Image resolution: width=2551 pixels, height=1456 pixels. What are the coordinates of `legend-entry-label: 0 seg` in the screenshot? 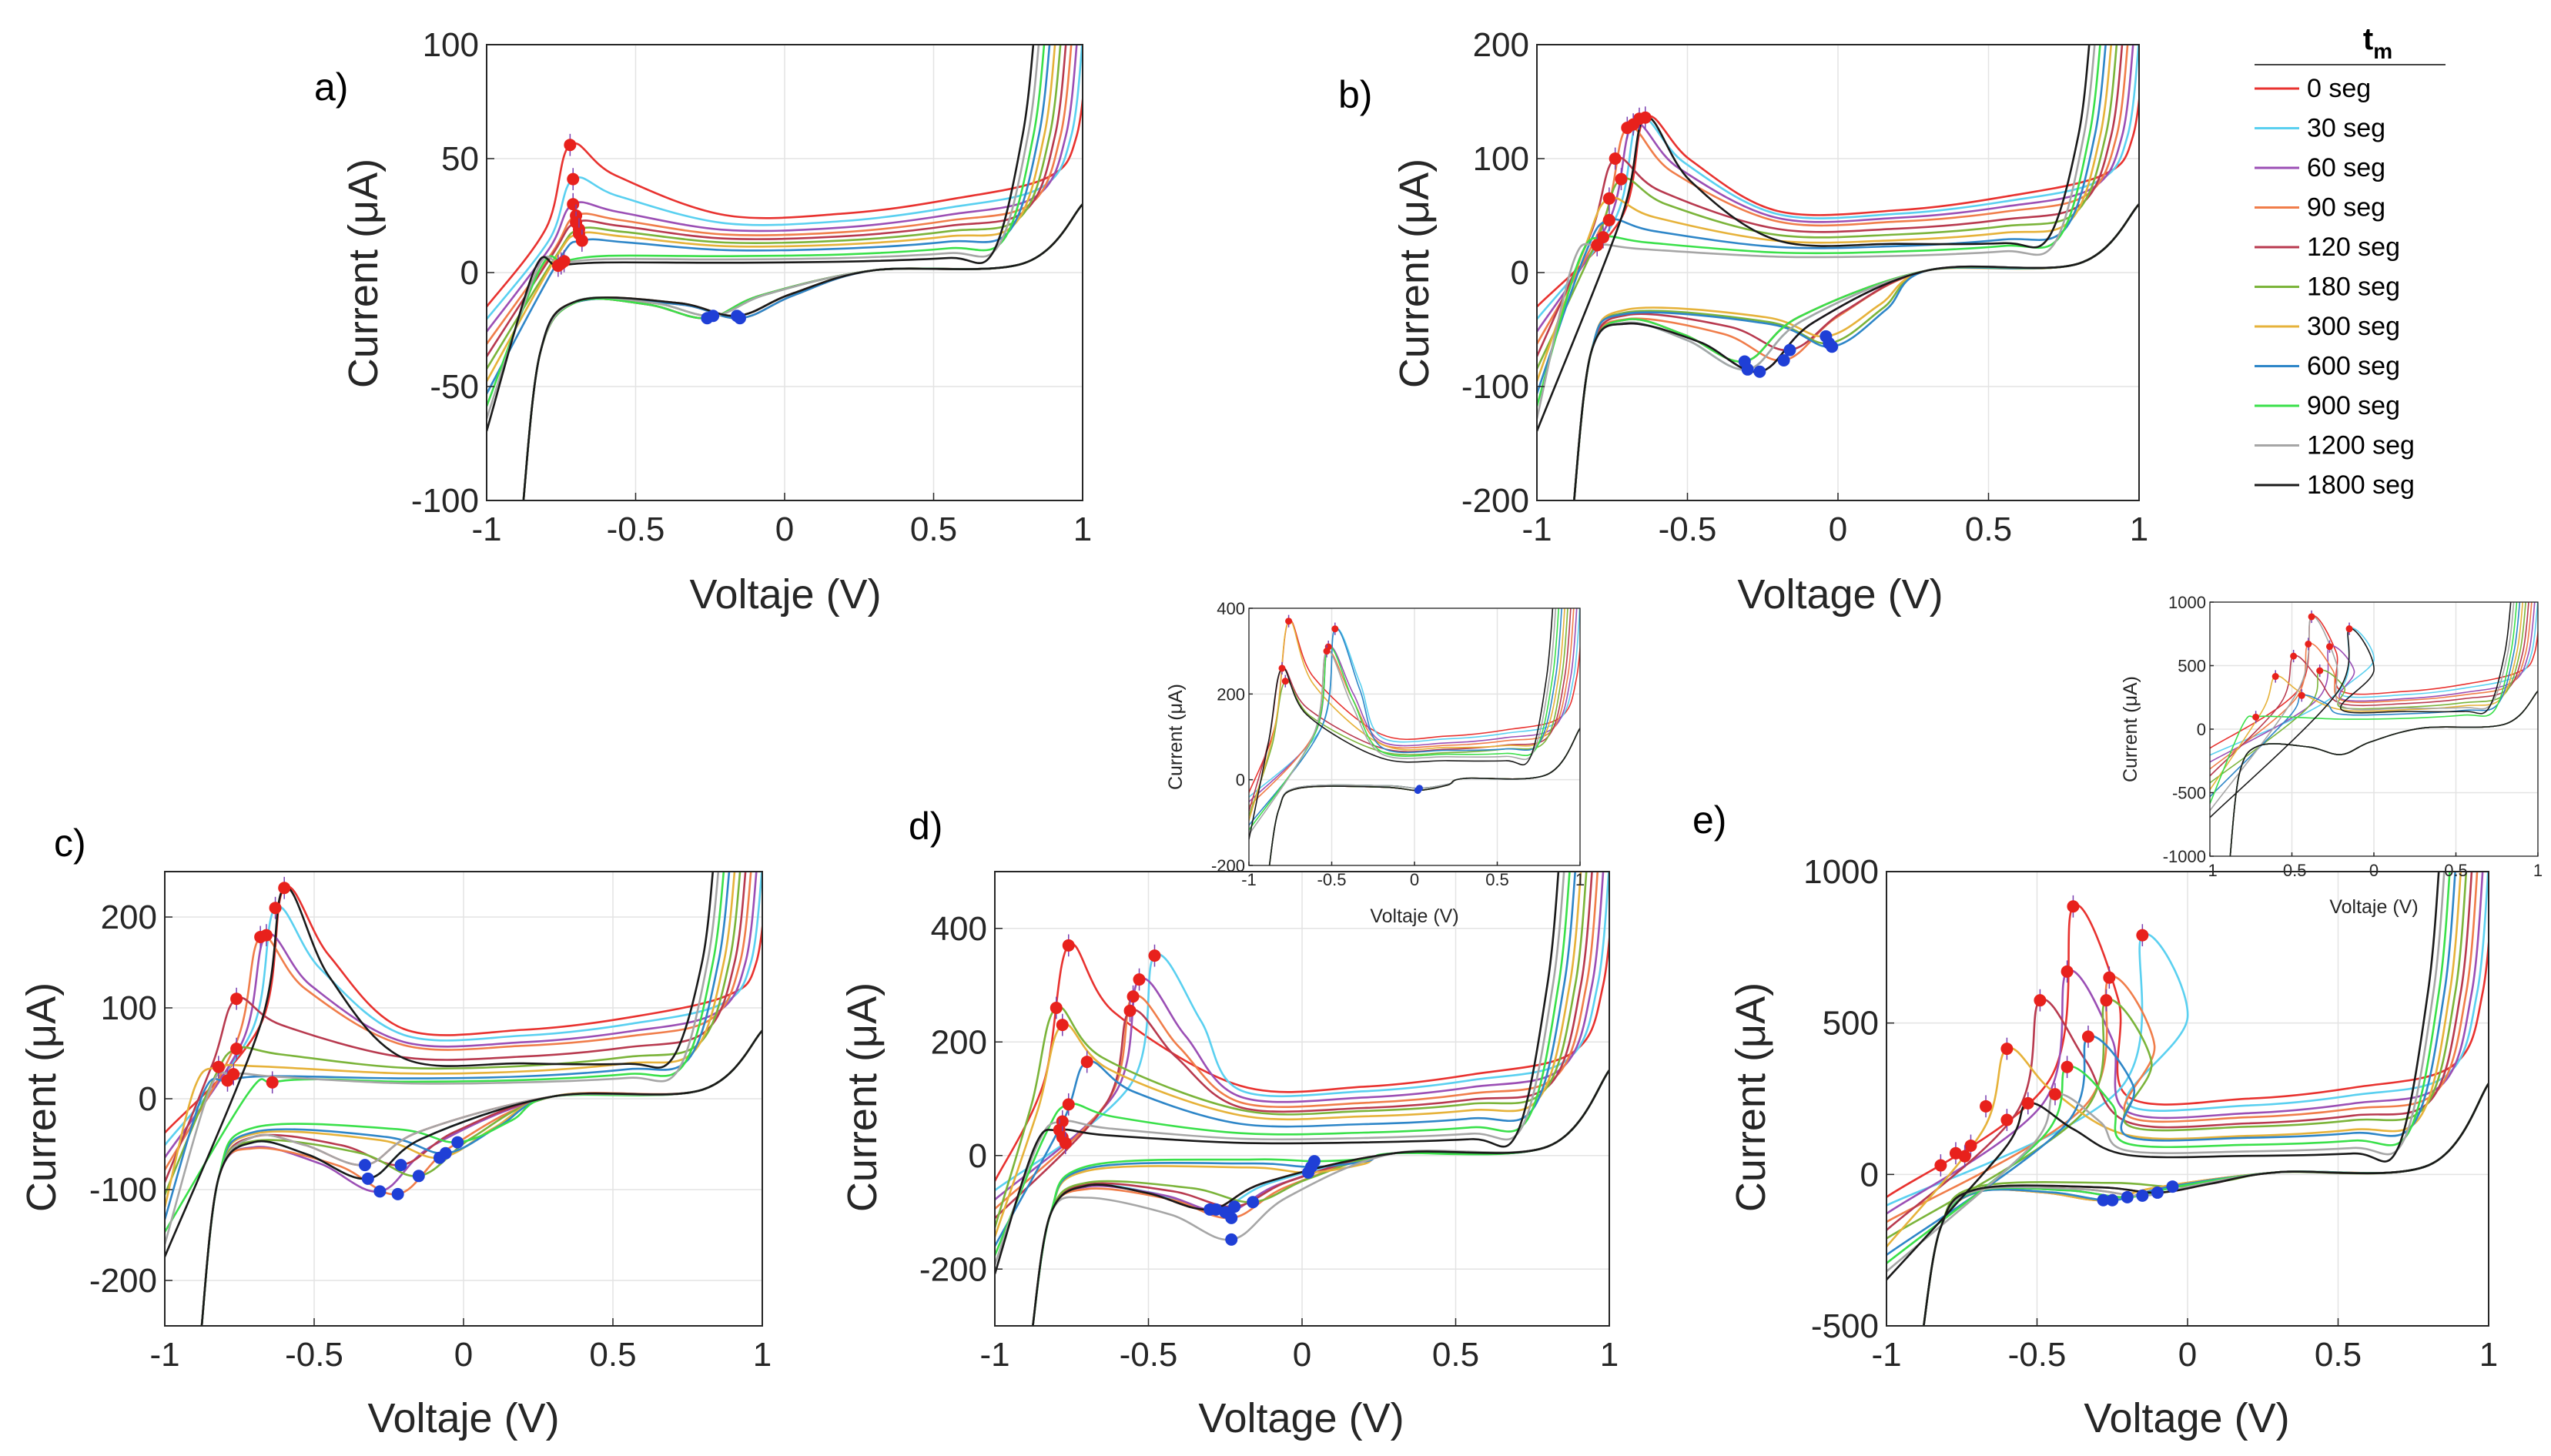 It's located at (2339, 88).